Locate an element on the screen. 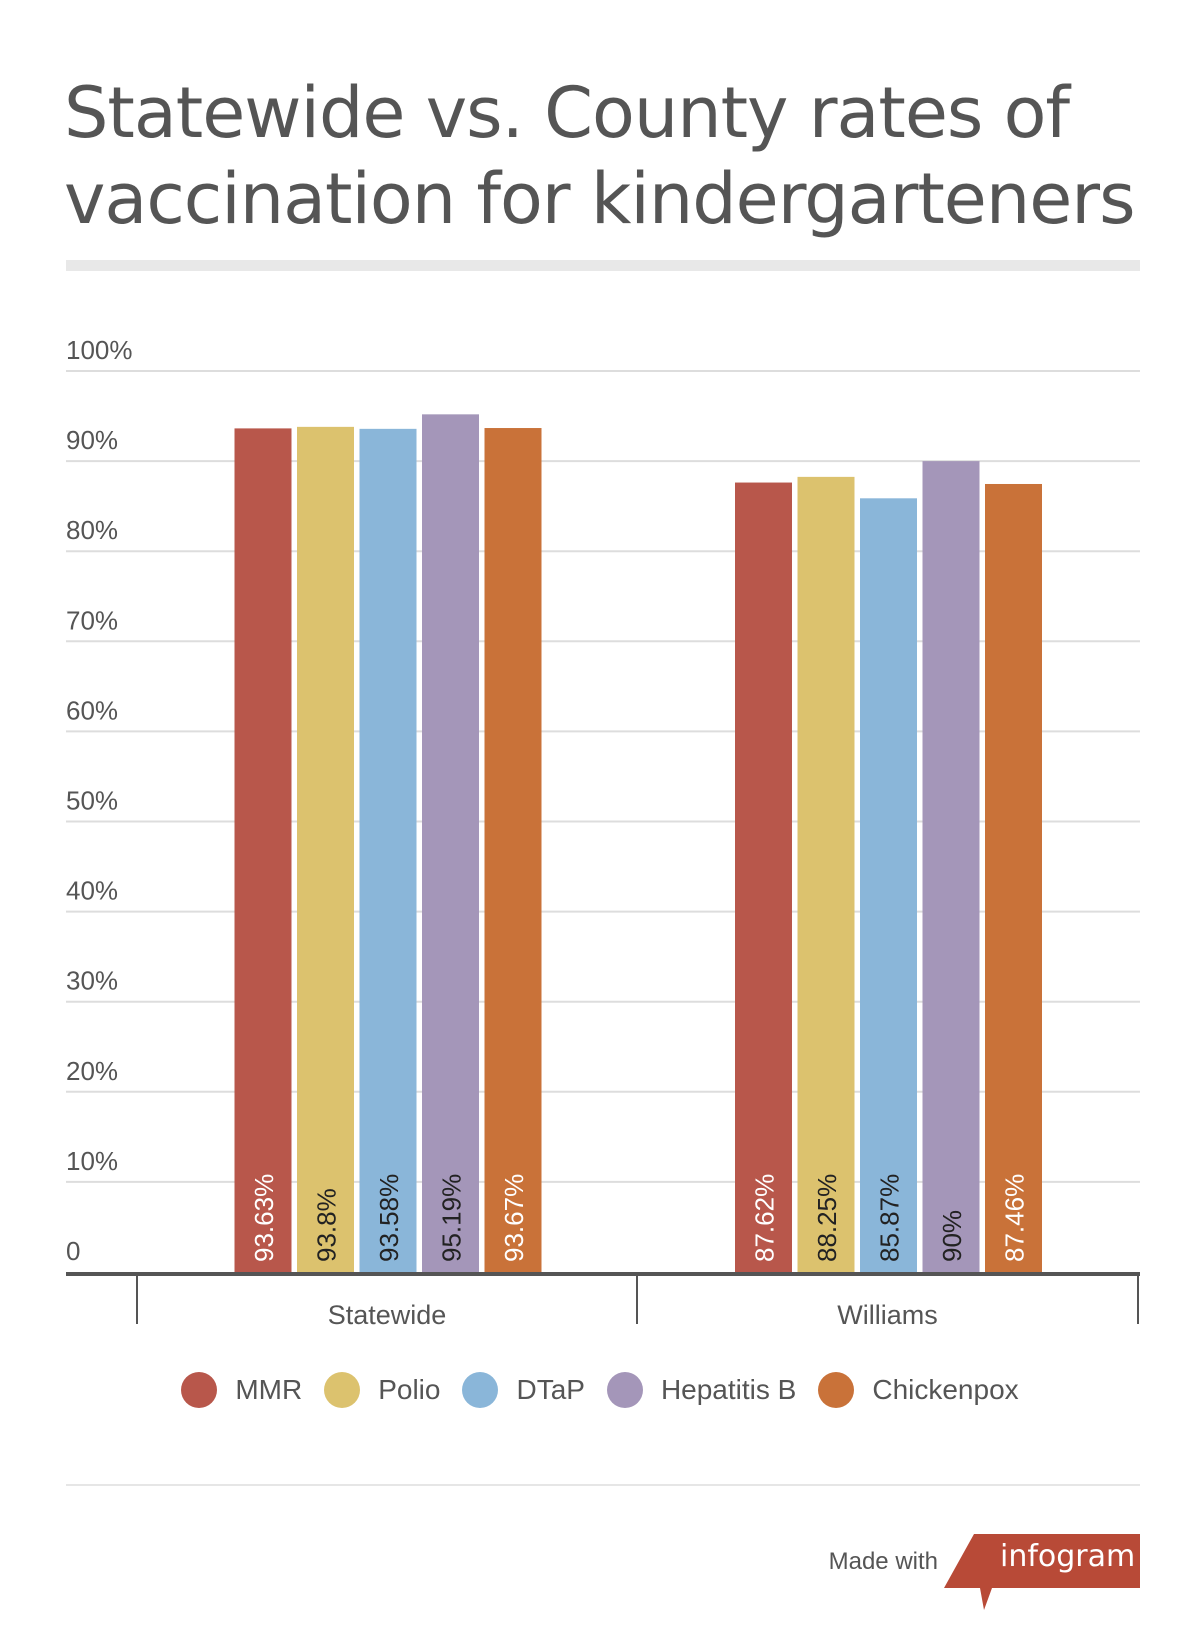 The height and width of the screenshot is (1650, 1200). data-label: 93.63% is located at coordinates (264, 1218).